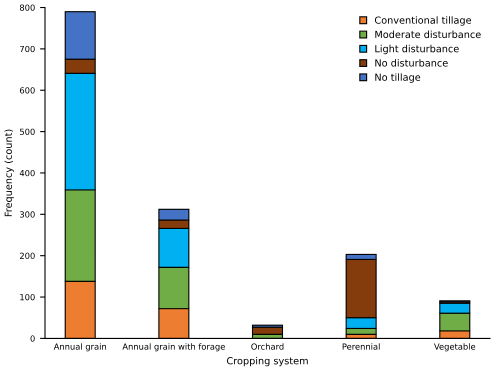 The image size is (500, 376). I want to click on legend-label: Moderate disturbance, so click(428, 34).